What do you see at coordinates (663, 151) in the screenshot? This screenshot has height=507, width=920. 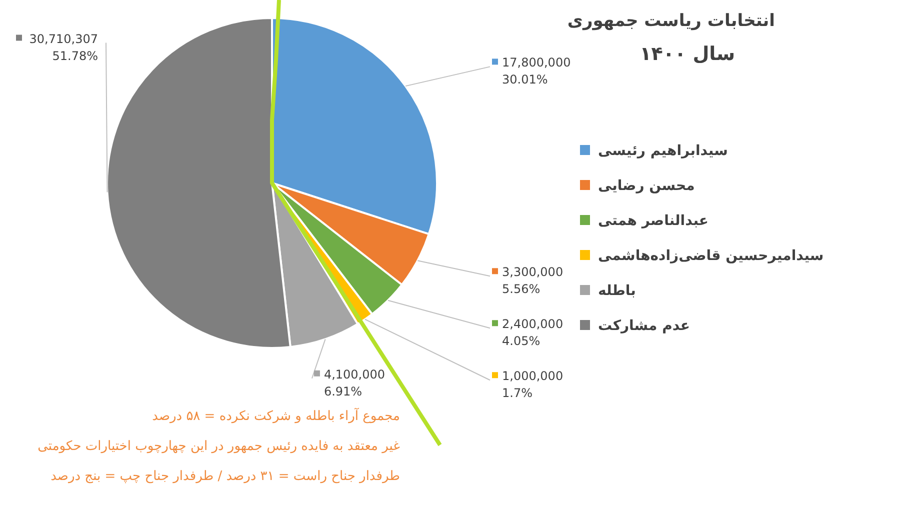 I see `legend-label: سیدابراهیم رئیسی` at bounding box center [663, 151].